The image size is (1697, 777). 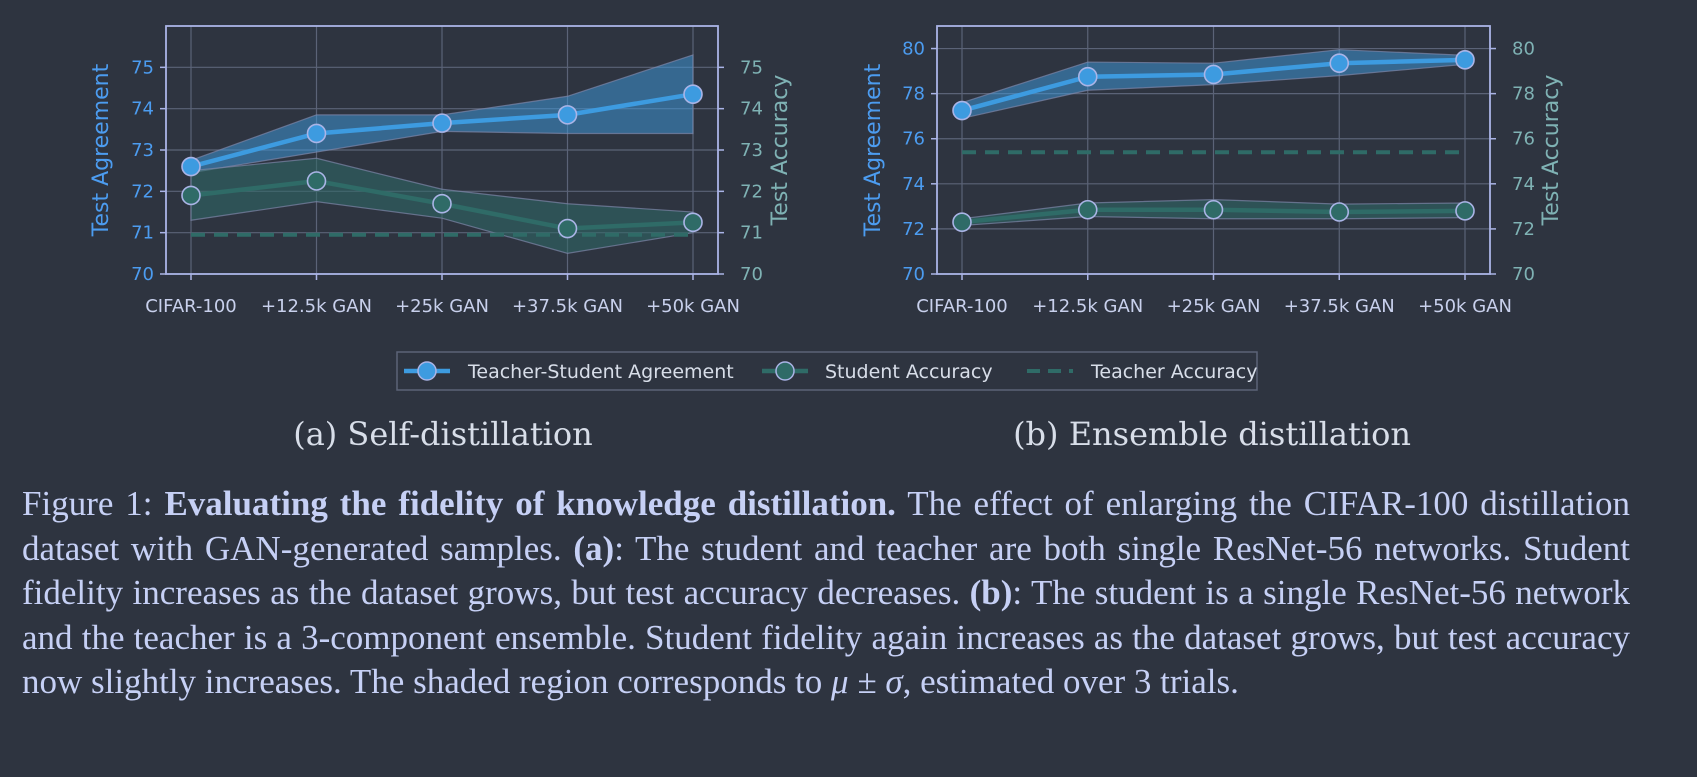 What do you see at coordinates (427, 371) in the screenshot?
I see `legend-agreement-marker` at bounding box center [427, 371].